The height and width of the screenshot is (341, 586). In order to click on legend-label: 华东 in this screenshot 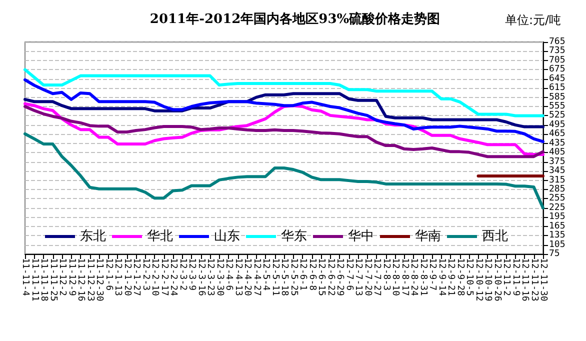, I will do `click(294, 236)`.